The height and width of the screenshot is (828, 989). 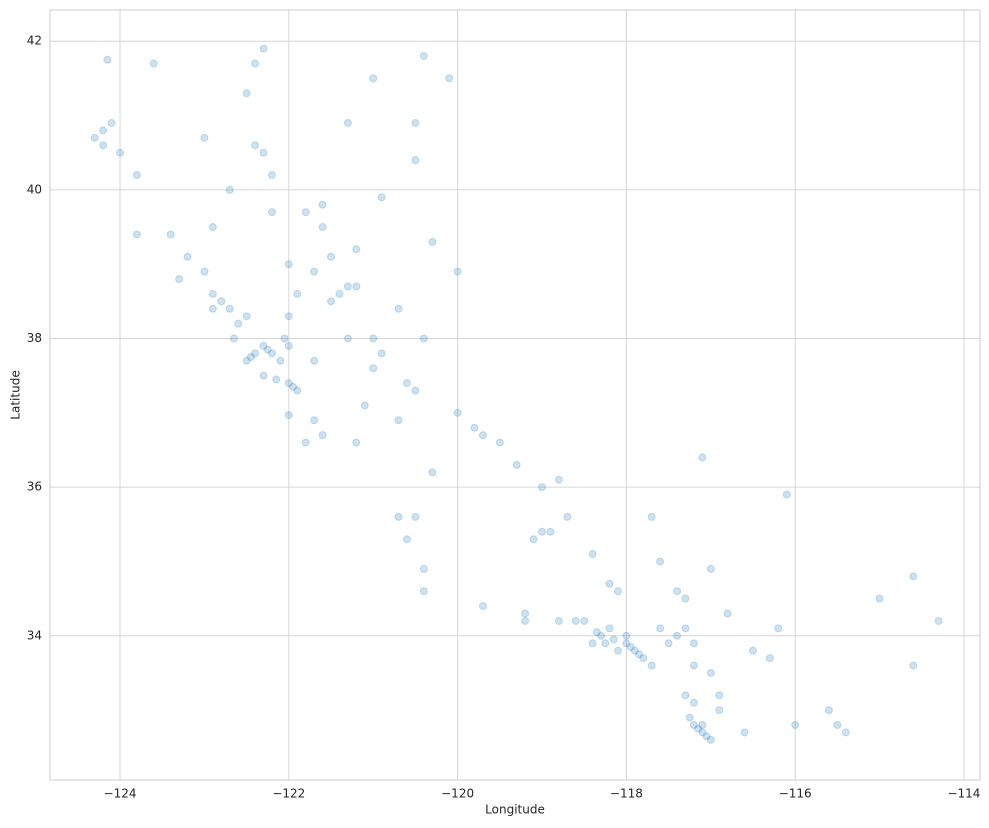 I want to click on y-axis-label: Latitude, so click(x=16, y=394).